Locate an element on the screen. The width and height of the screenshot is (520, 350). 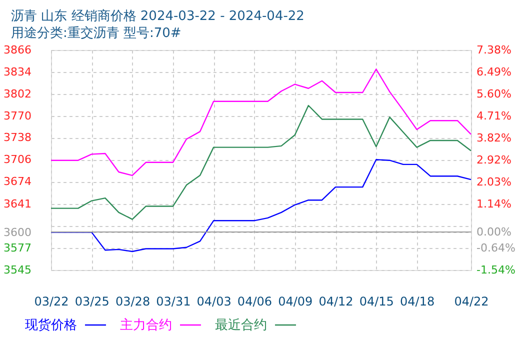
y2-tick-label: 3.82% is located at coordinates (494, 137).